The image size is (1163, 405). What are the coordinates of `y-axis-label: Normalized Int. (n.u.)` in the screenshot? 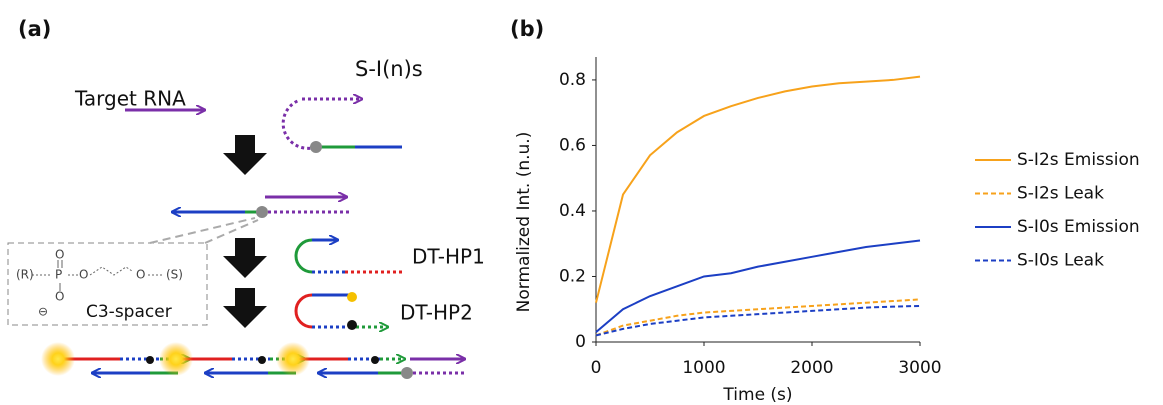 It's located at (524, 222).